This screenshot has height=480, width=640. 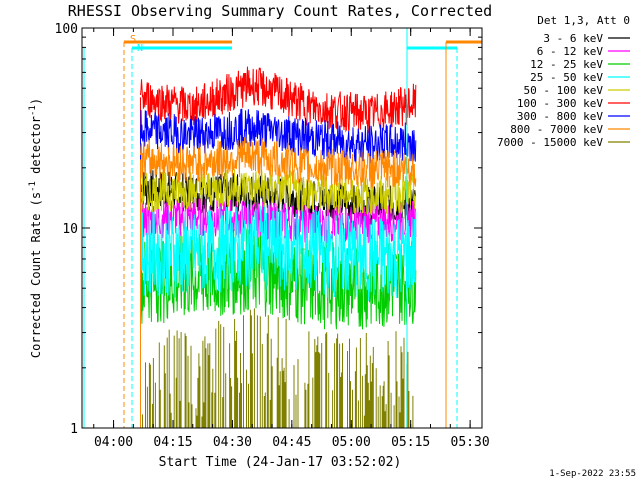 I want to click on series-5-line, so click(x=278, y=192).